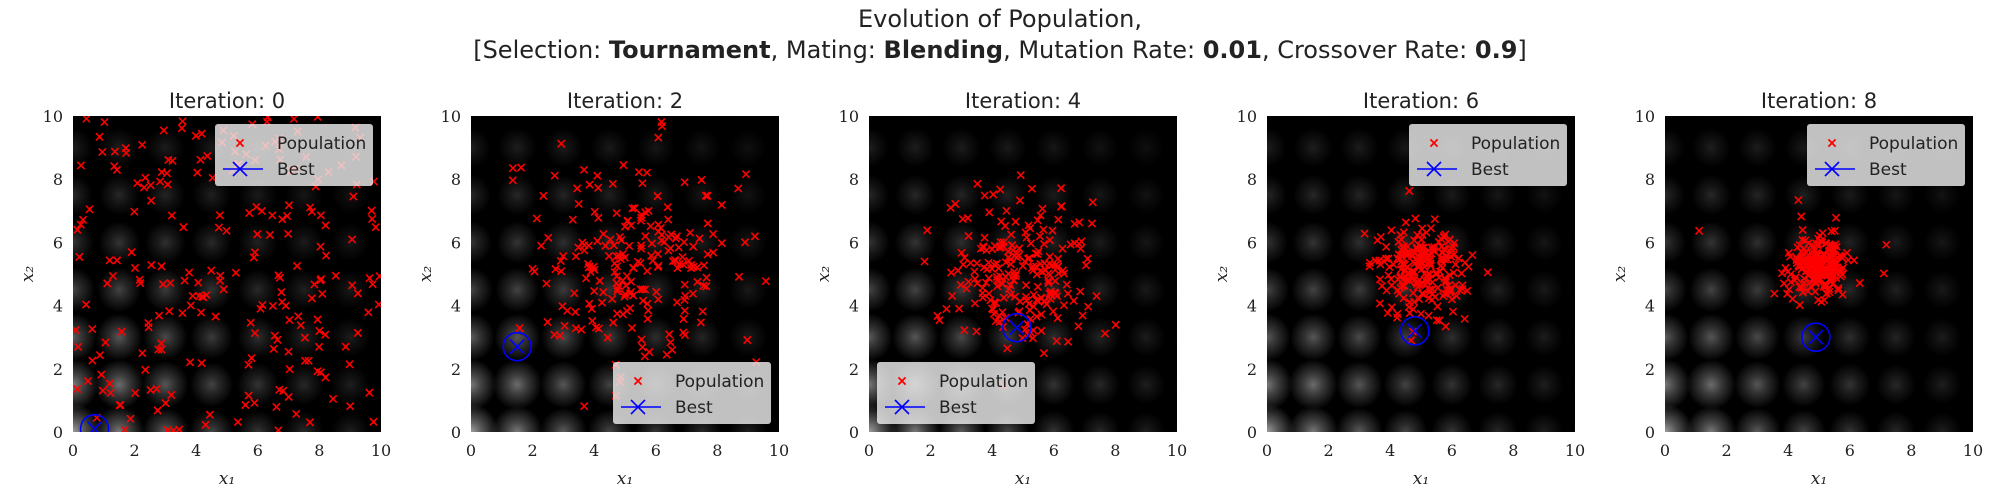 This screenshot has width=2000, height=500. Describe the element at coordinates (1522, 50) in the screenshot. I see `title-part-8: ]` at that location.